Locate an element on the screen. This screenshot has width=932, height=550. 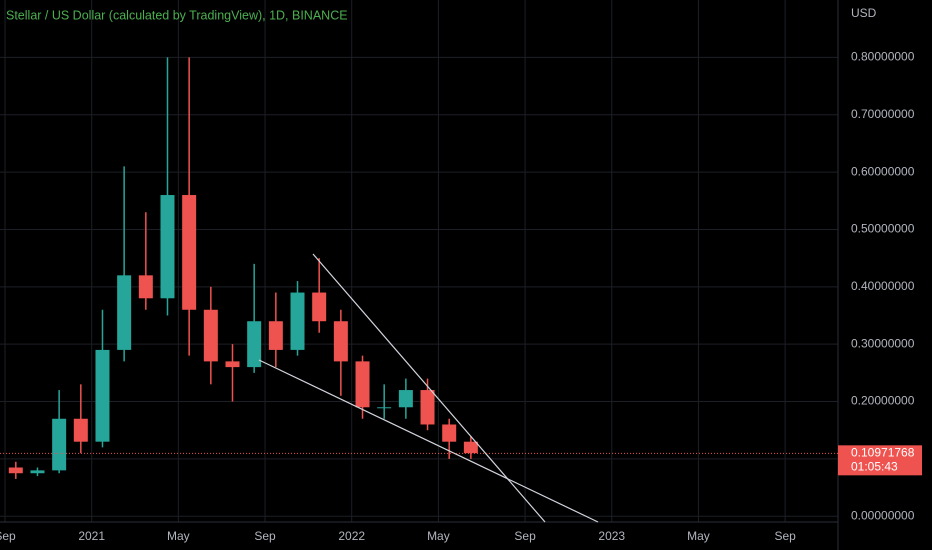
y-tick-label: 0.40000000 is located at coordinates (883, 286).